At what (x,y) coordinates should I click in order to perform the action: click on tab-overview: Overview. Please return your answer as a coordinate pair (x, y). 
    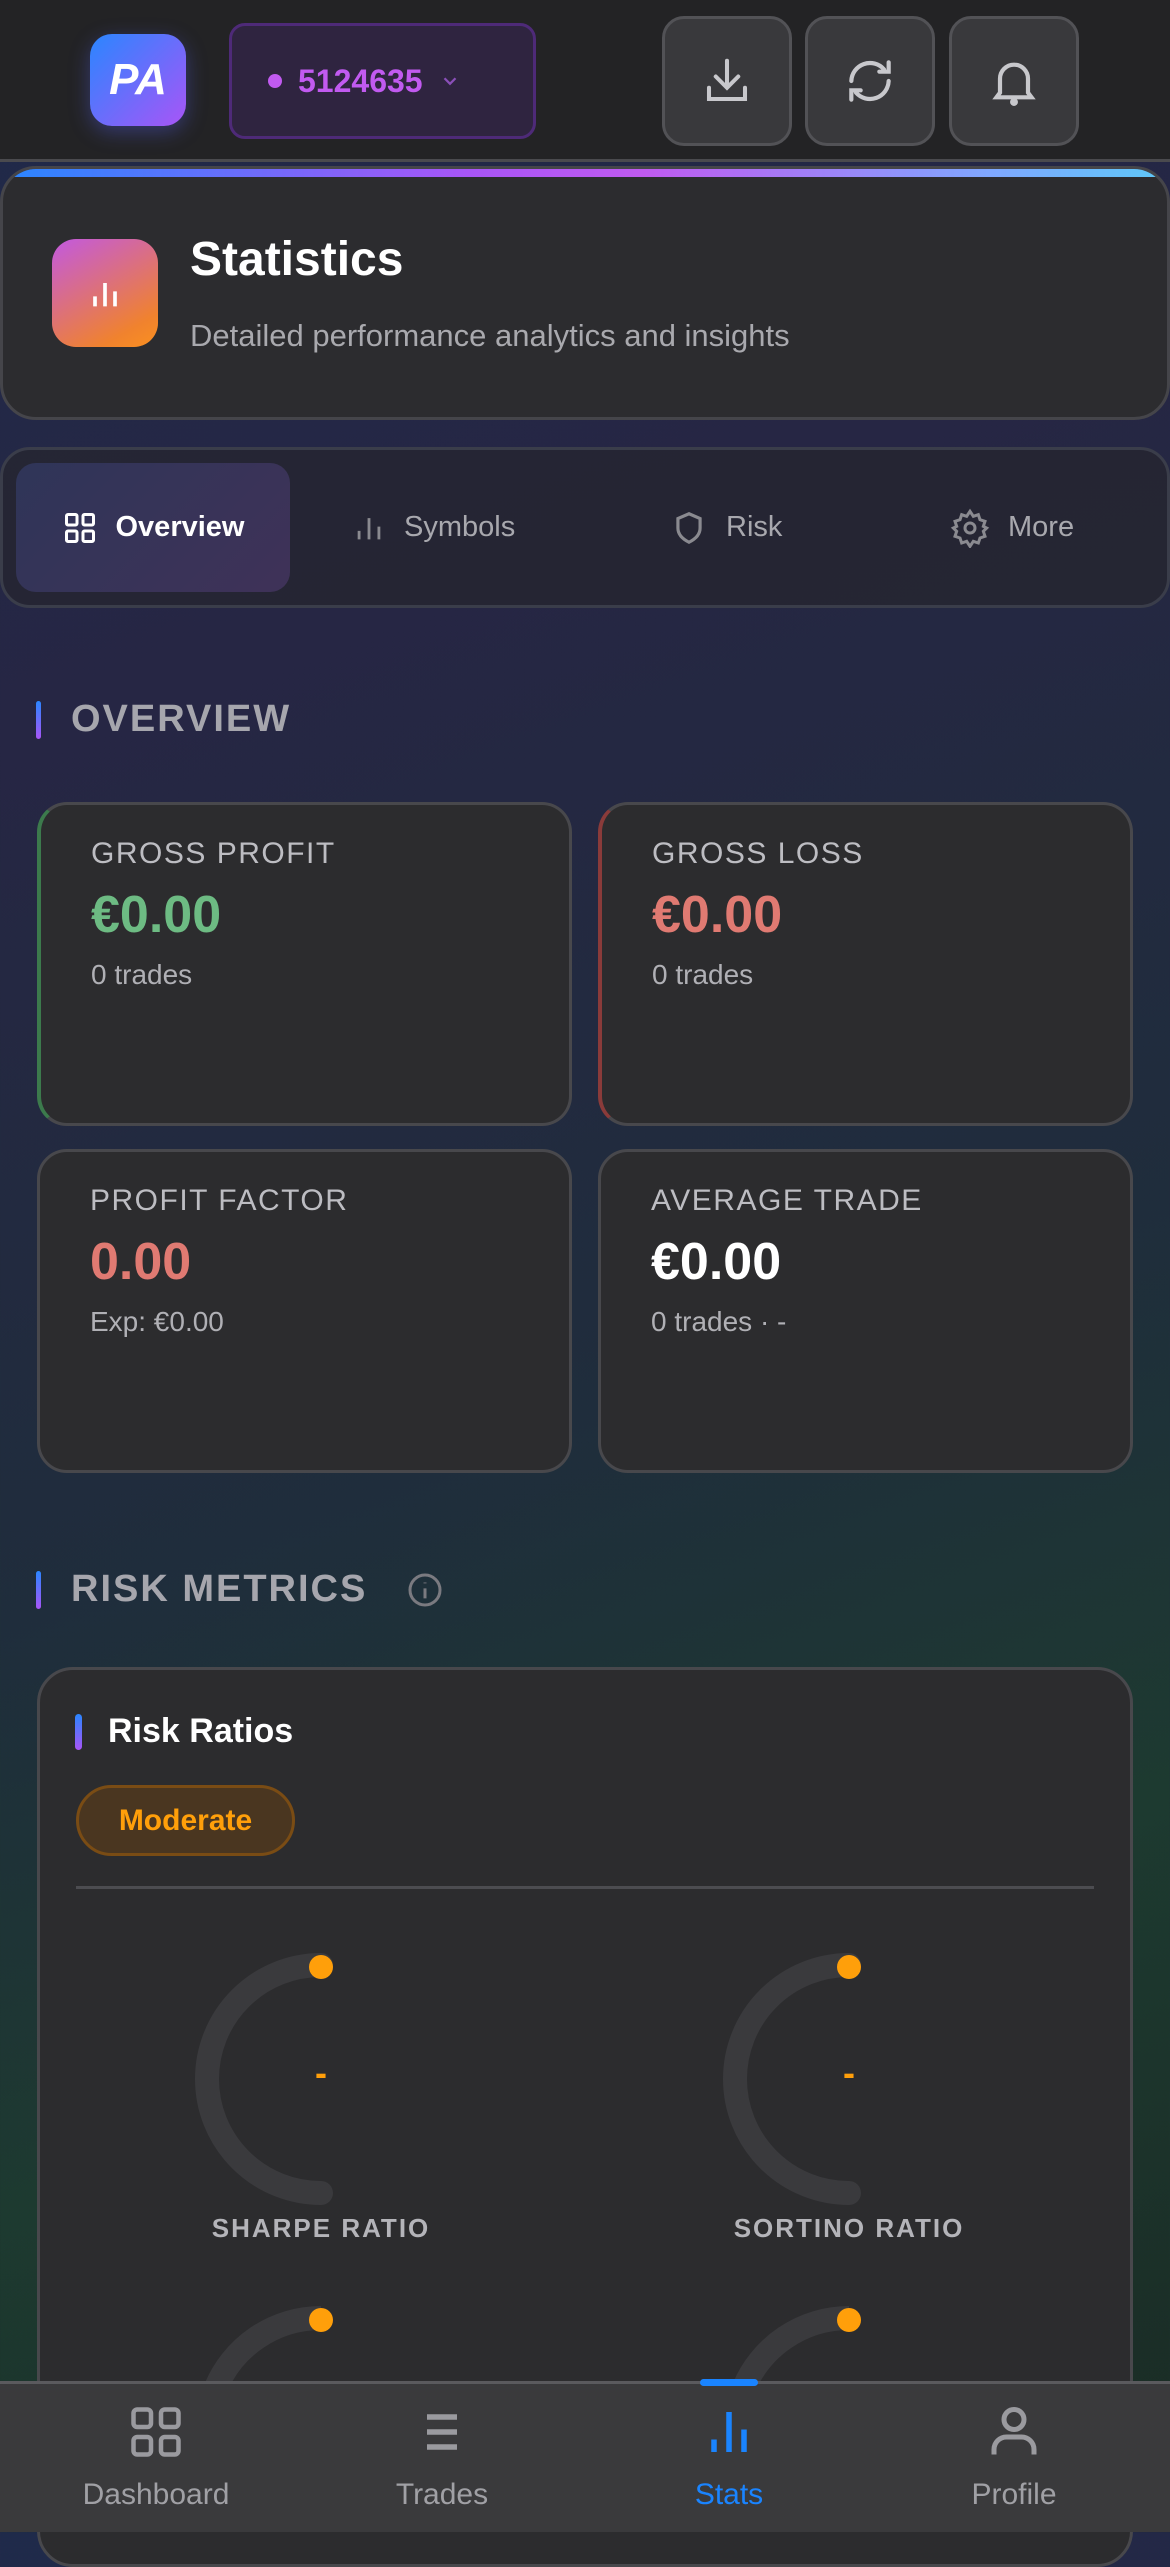
    Looking at the image, I should click on (153, 527).